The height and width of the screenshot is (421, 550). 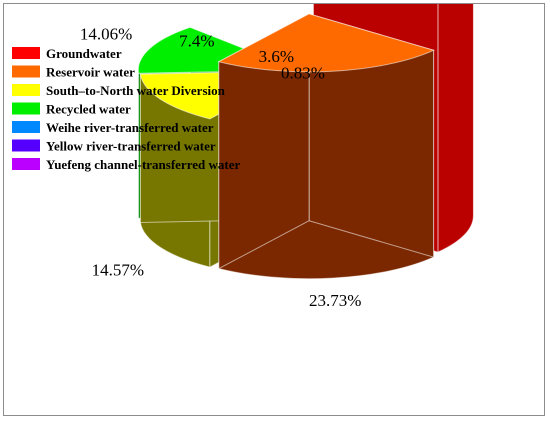 What do you see at coordinates (84, 53) in the screenshot?
I see `legend-label: Groundwater` at bounding box center [84, 53].